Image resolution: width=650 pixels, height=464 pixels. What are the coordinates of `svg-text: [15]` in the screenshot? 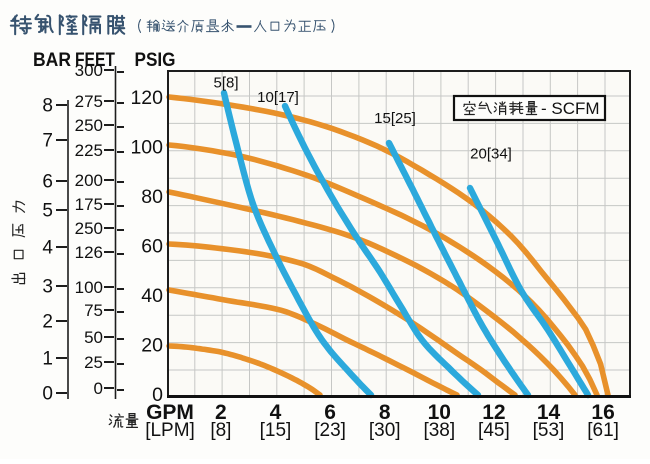 It's located at (276, 430).